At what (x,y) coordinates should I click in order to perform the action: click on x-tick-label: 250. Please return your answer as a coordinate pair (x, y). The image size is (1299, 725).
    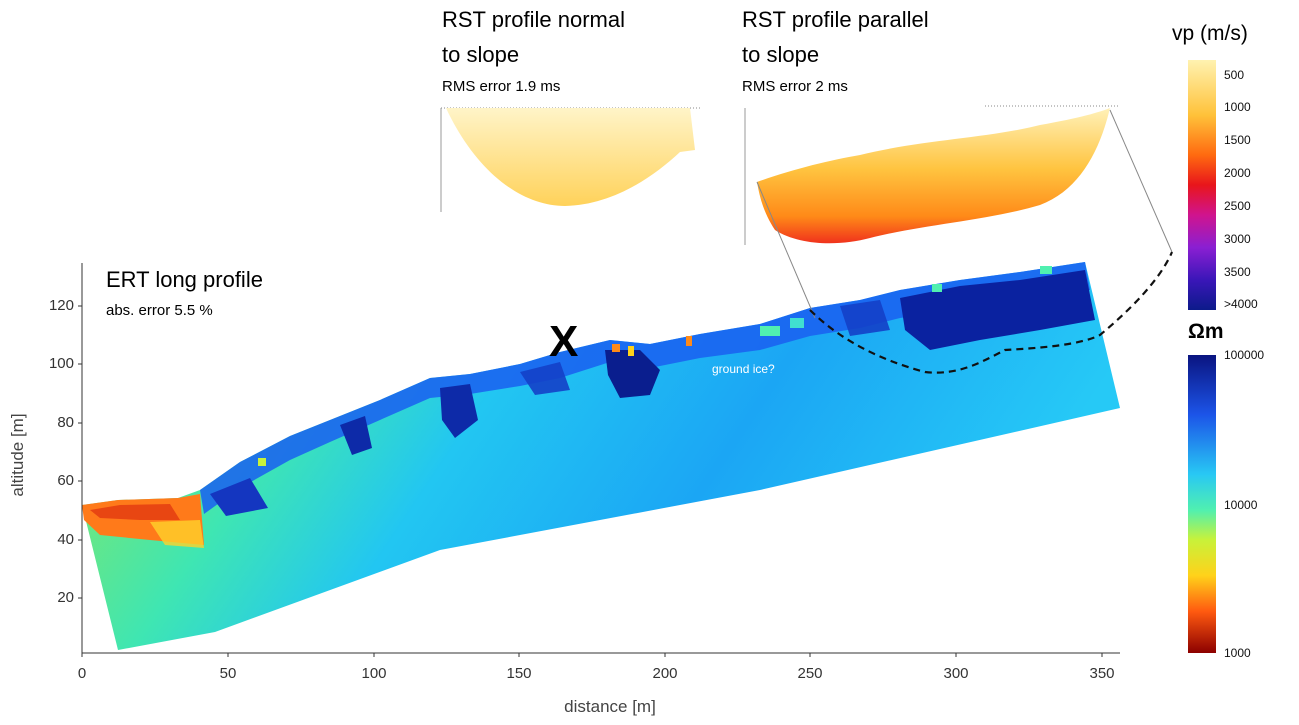
    Looking at the image, I should click on (810, 673).